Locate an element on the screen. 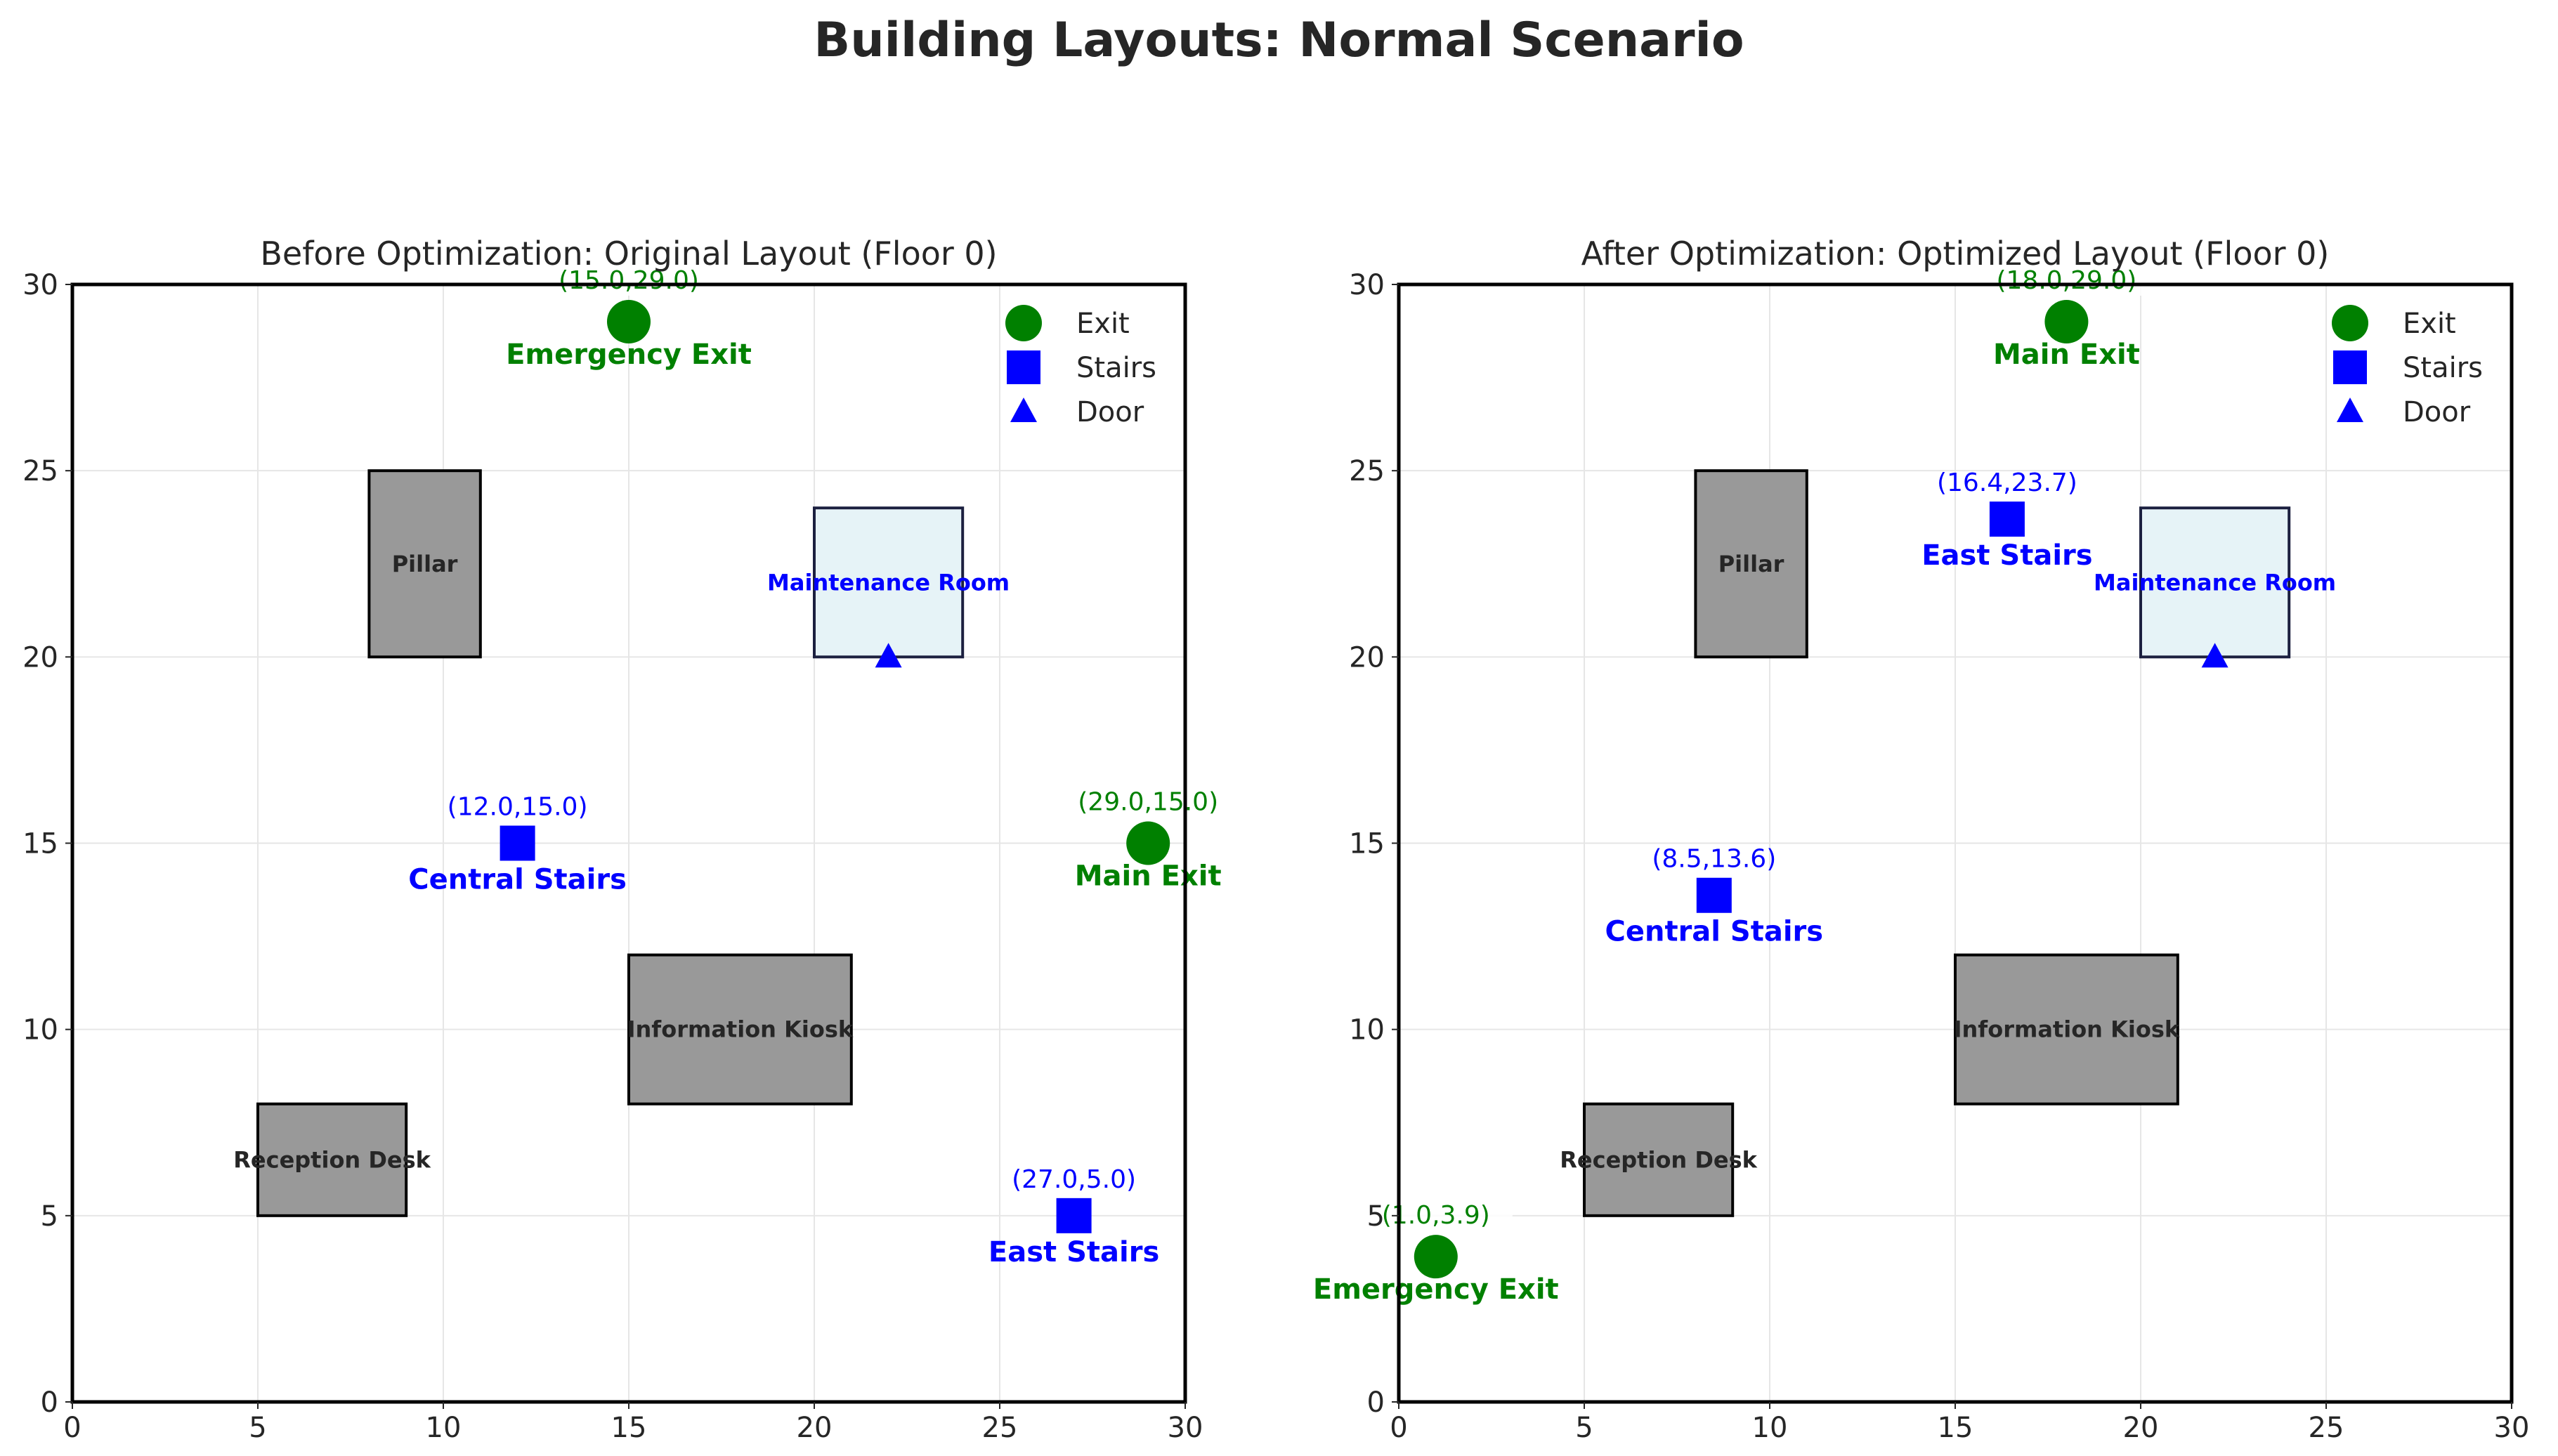 This screenshot has width=2558, height=1456. stairs-coord-label: (27.0,5.0) is located at coordinates (1074, 1179).